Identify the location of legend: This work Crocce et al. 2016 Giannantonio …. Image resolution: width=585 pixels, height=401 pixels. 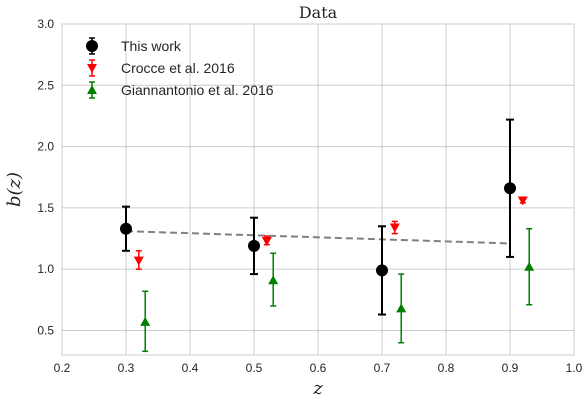
(180, 68).